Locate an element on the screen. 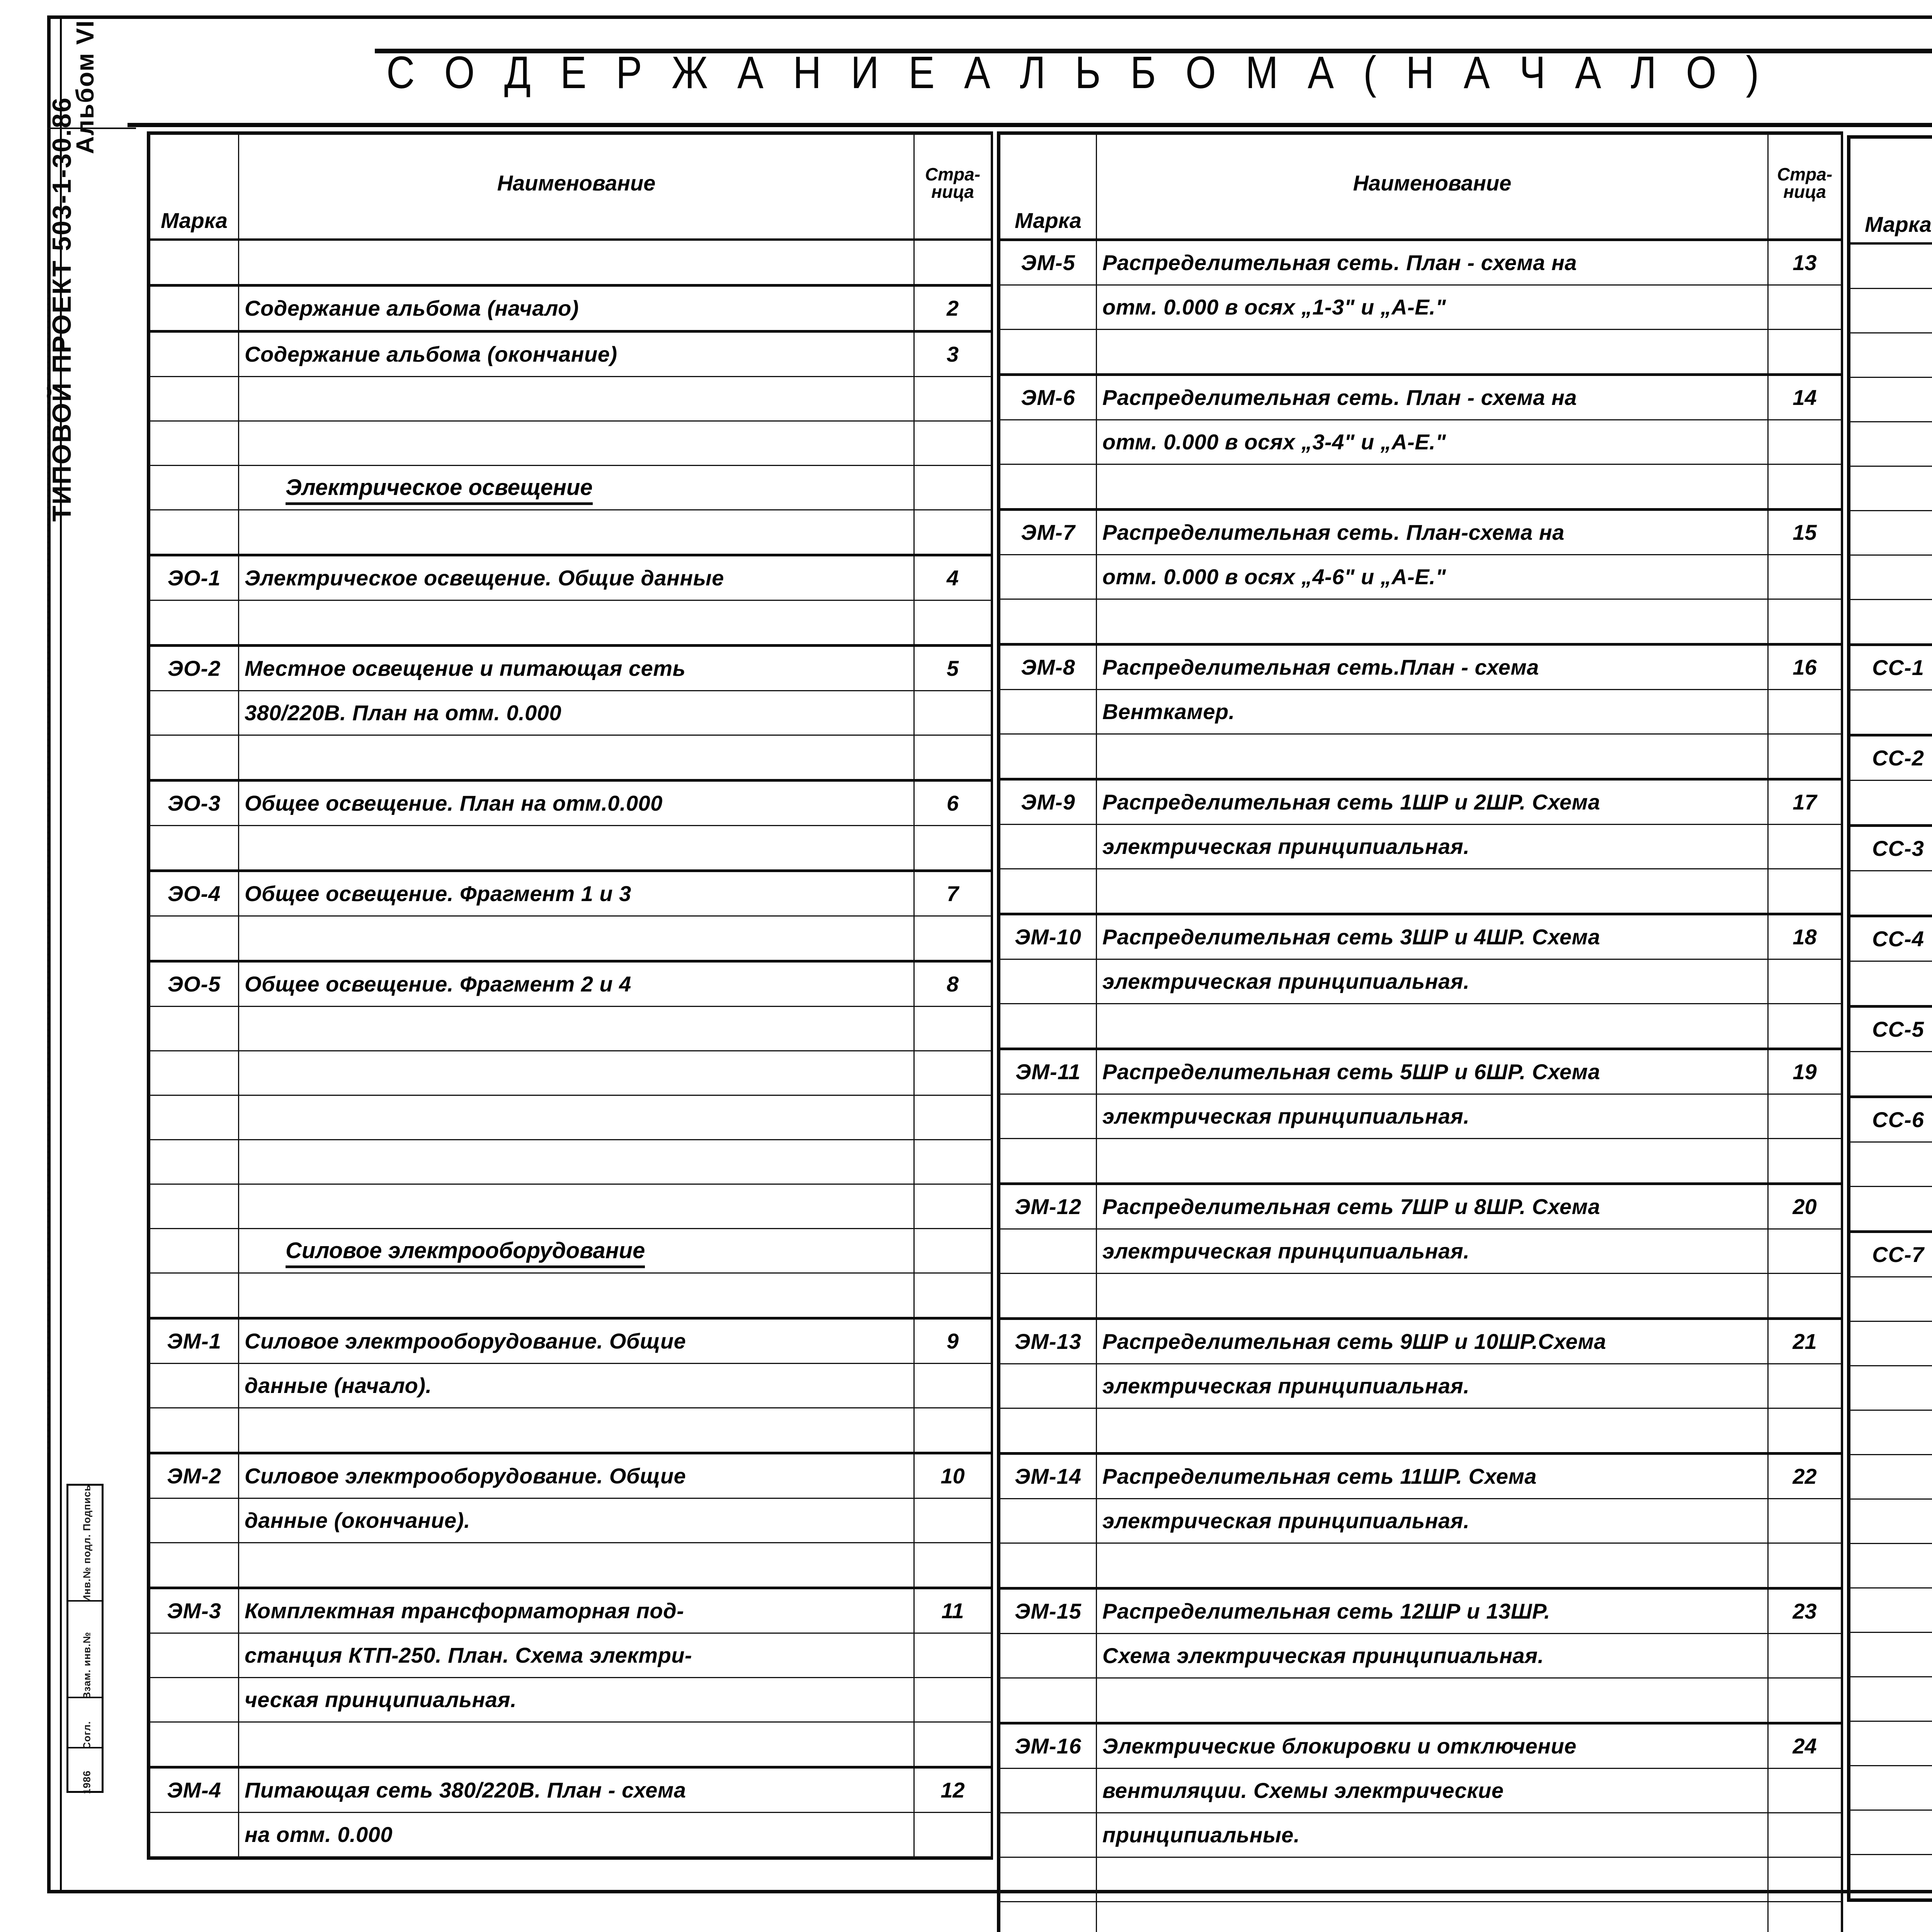 Image resolution: width=1932 pixels, height=1932 pixels. side-caption-album: Альбом VI is located at coordinates (85, 87).